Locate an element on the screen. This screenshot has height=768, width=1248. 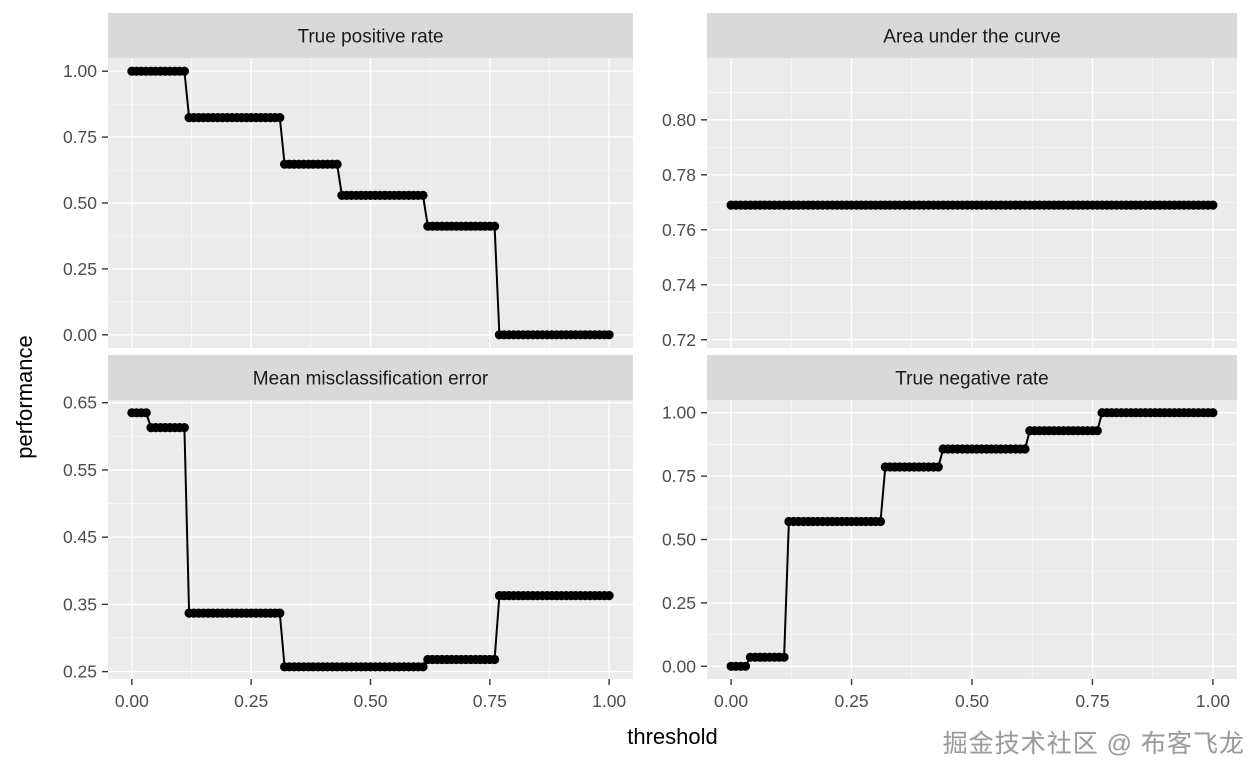
watermark-text: 掘金技术社区 @ 布客飞龙 is located at coordinates (1093, 744).